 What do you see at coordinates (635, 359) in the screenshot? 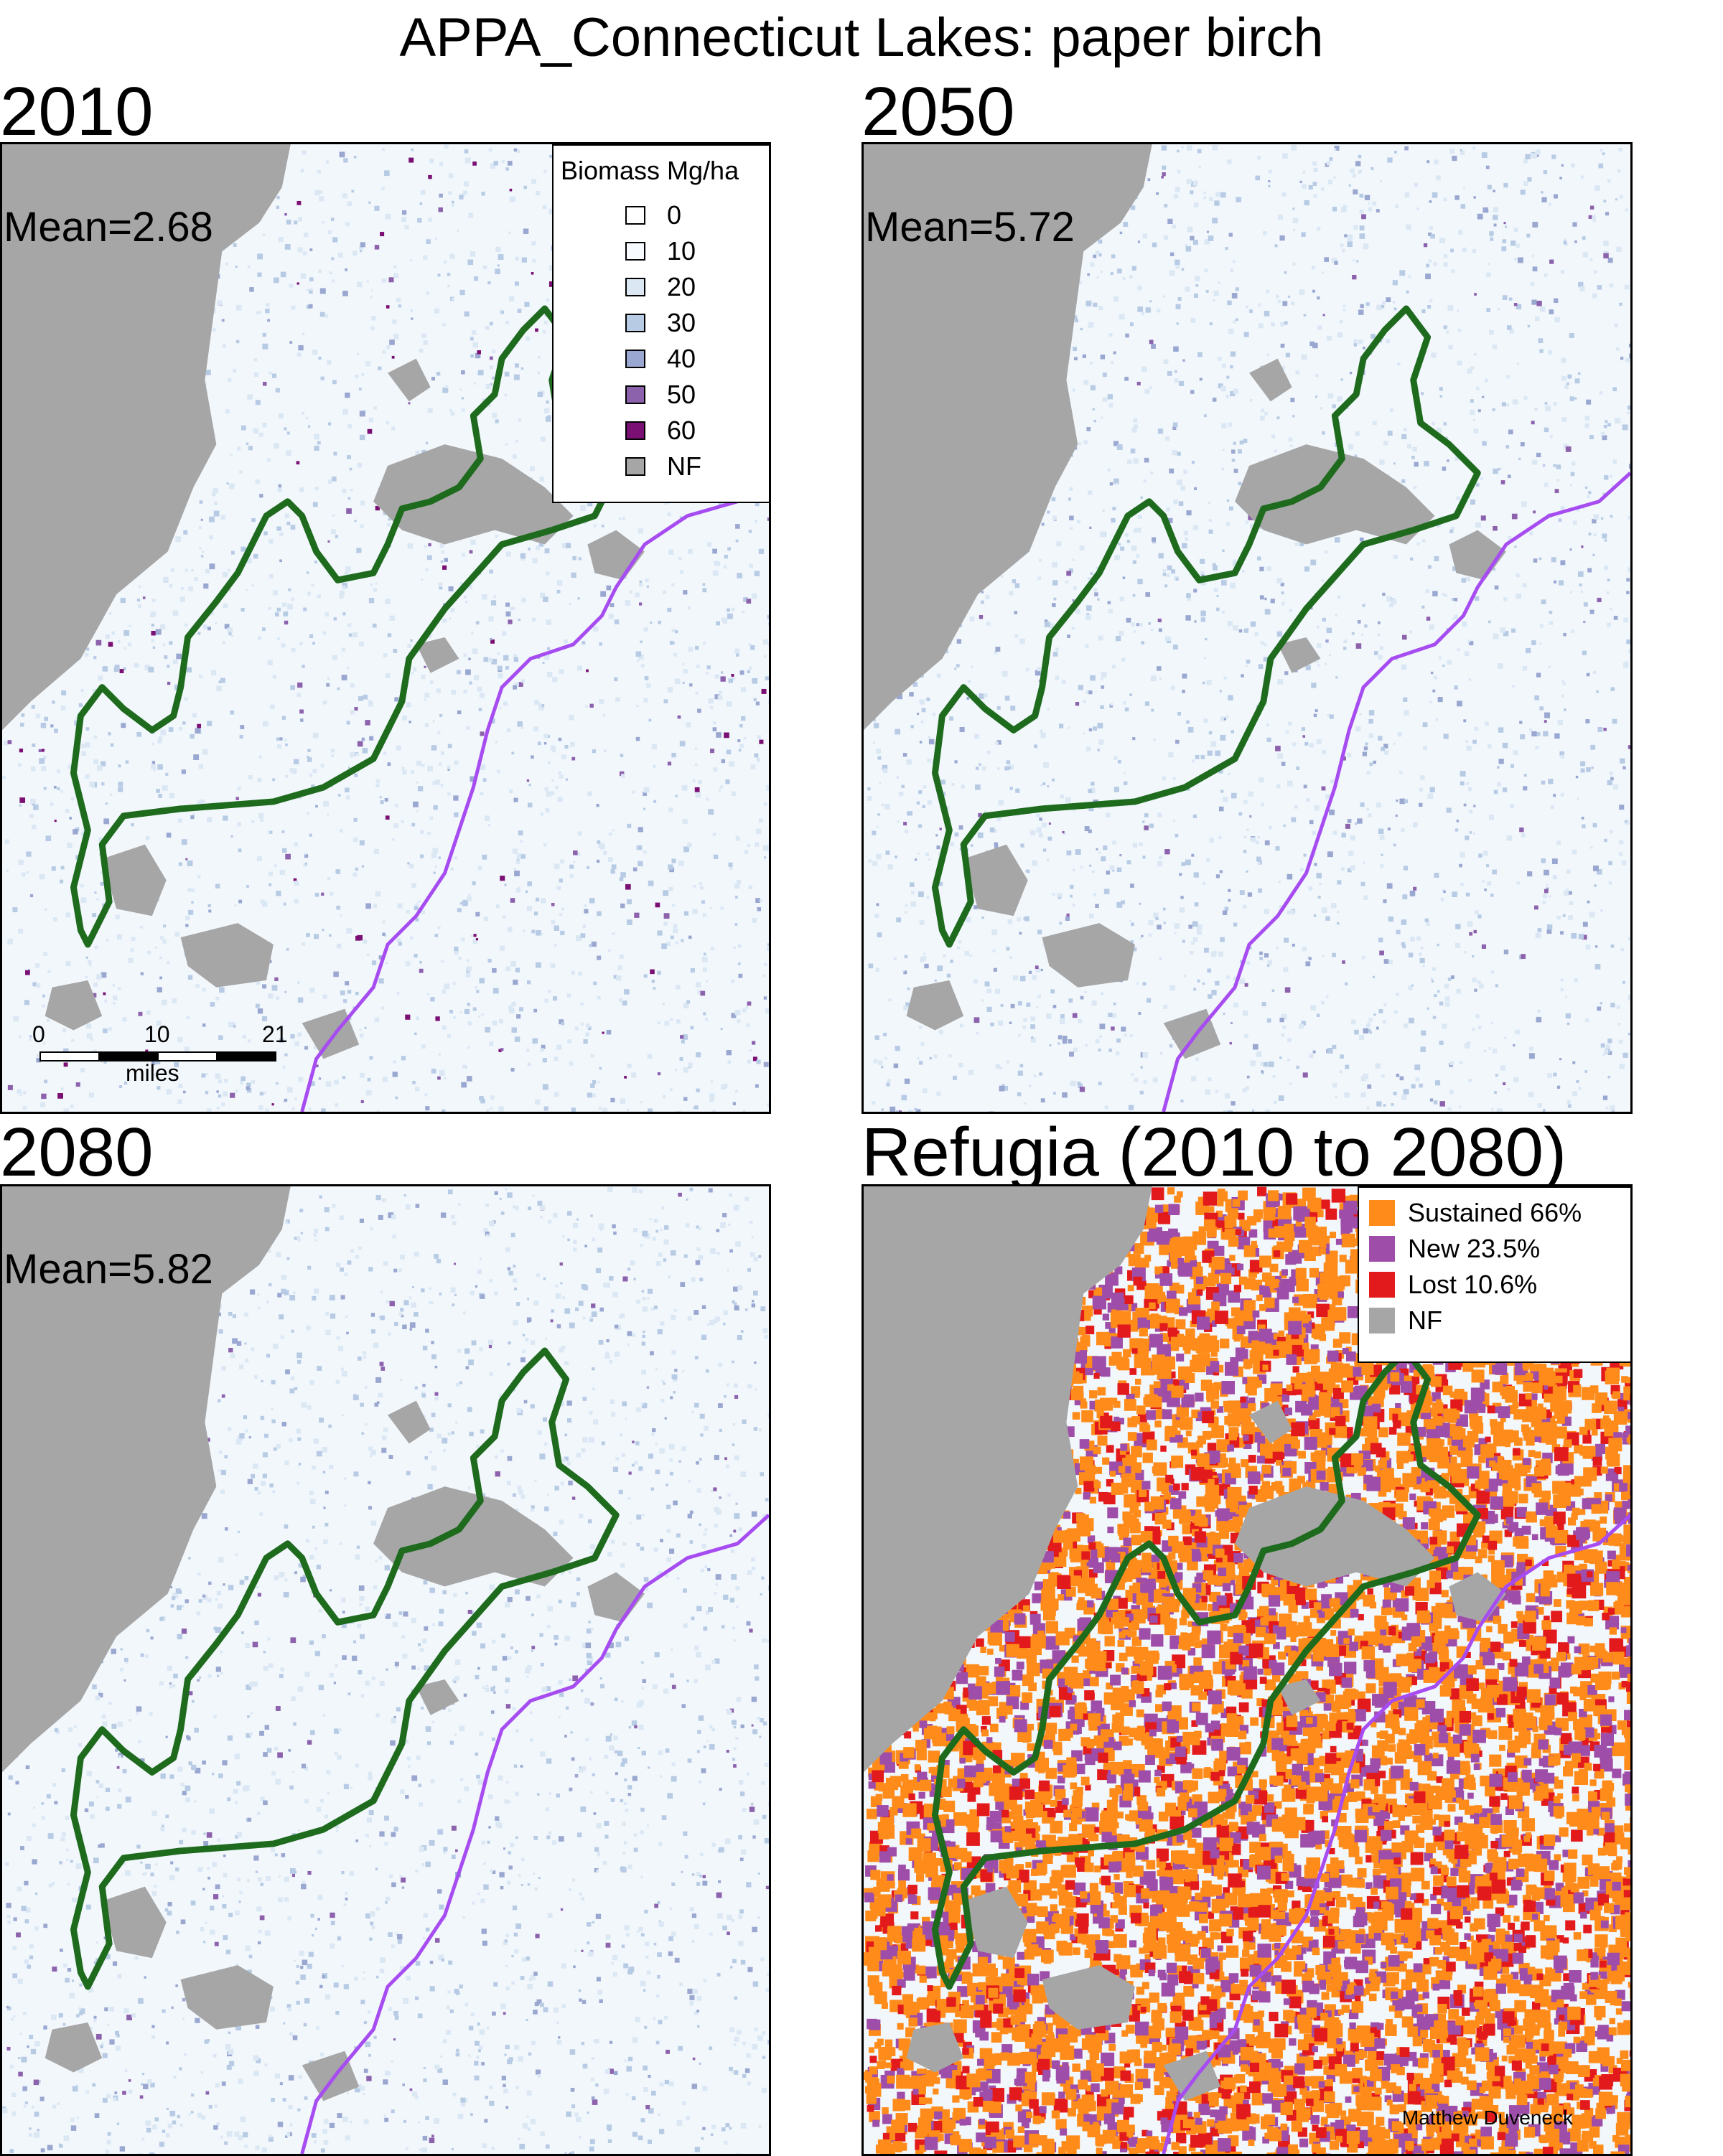
I see `legend-swatch` at bounding box center [635, 359].